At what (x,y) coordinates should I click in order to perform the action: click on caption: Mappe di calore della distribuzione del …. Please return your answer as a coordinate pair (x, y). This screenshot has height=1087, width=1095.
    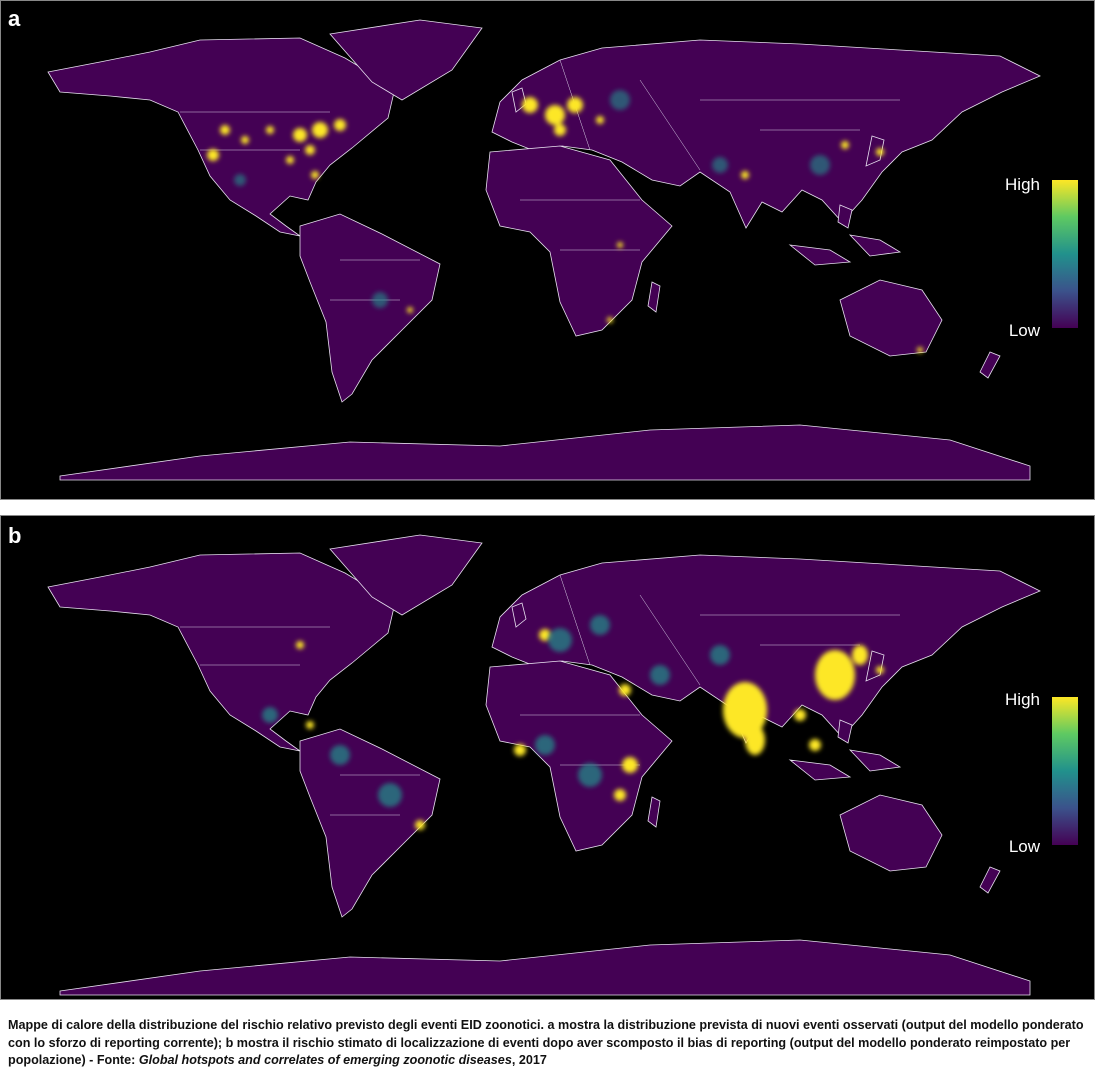
    Looking at the image, I should click on (548, 1043).